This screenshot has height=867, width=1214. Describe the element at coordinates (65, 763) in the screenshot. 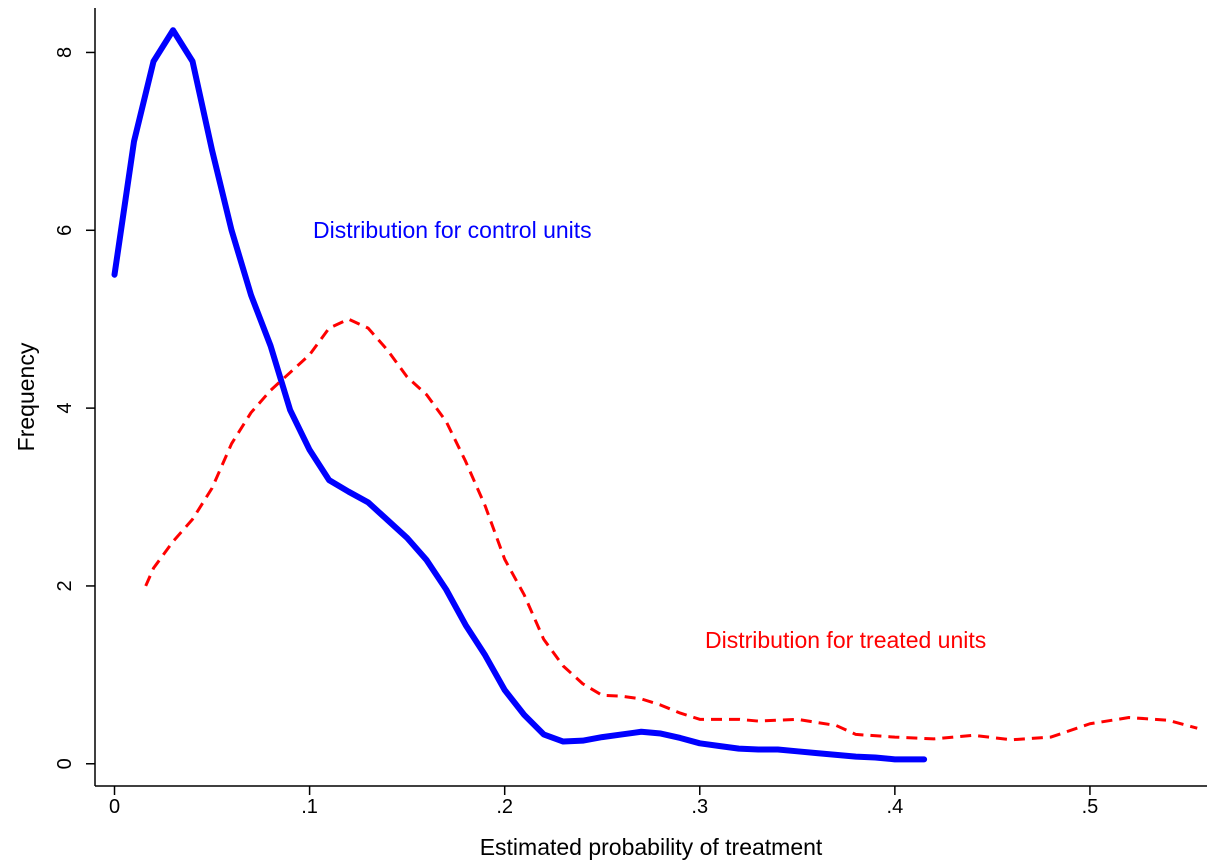

I see `y-tick-label: 0` at that location.